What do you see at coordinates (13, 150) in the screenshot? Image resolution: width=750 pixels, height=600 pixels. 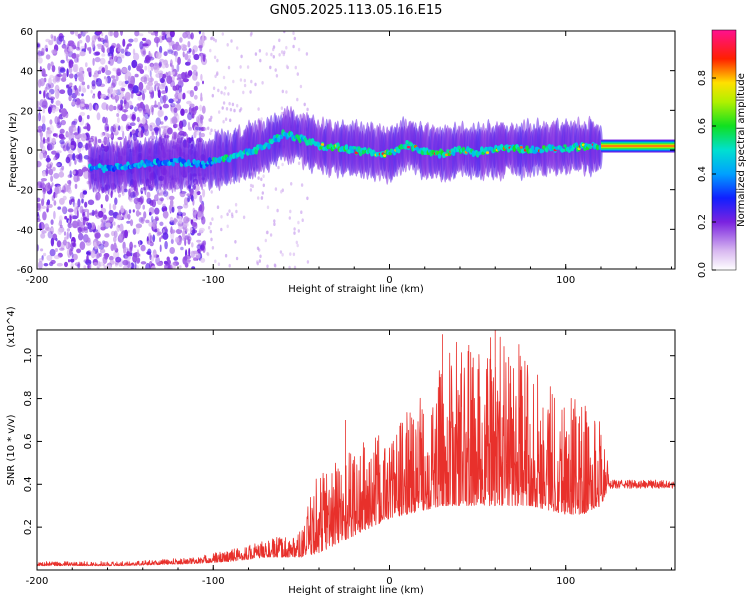 I see `spectrogram-y-label: Frequency (Hz)` at bounding box center [13, 150].